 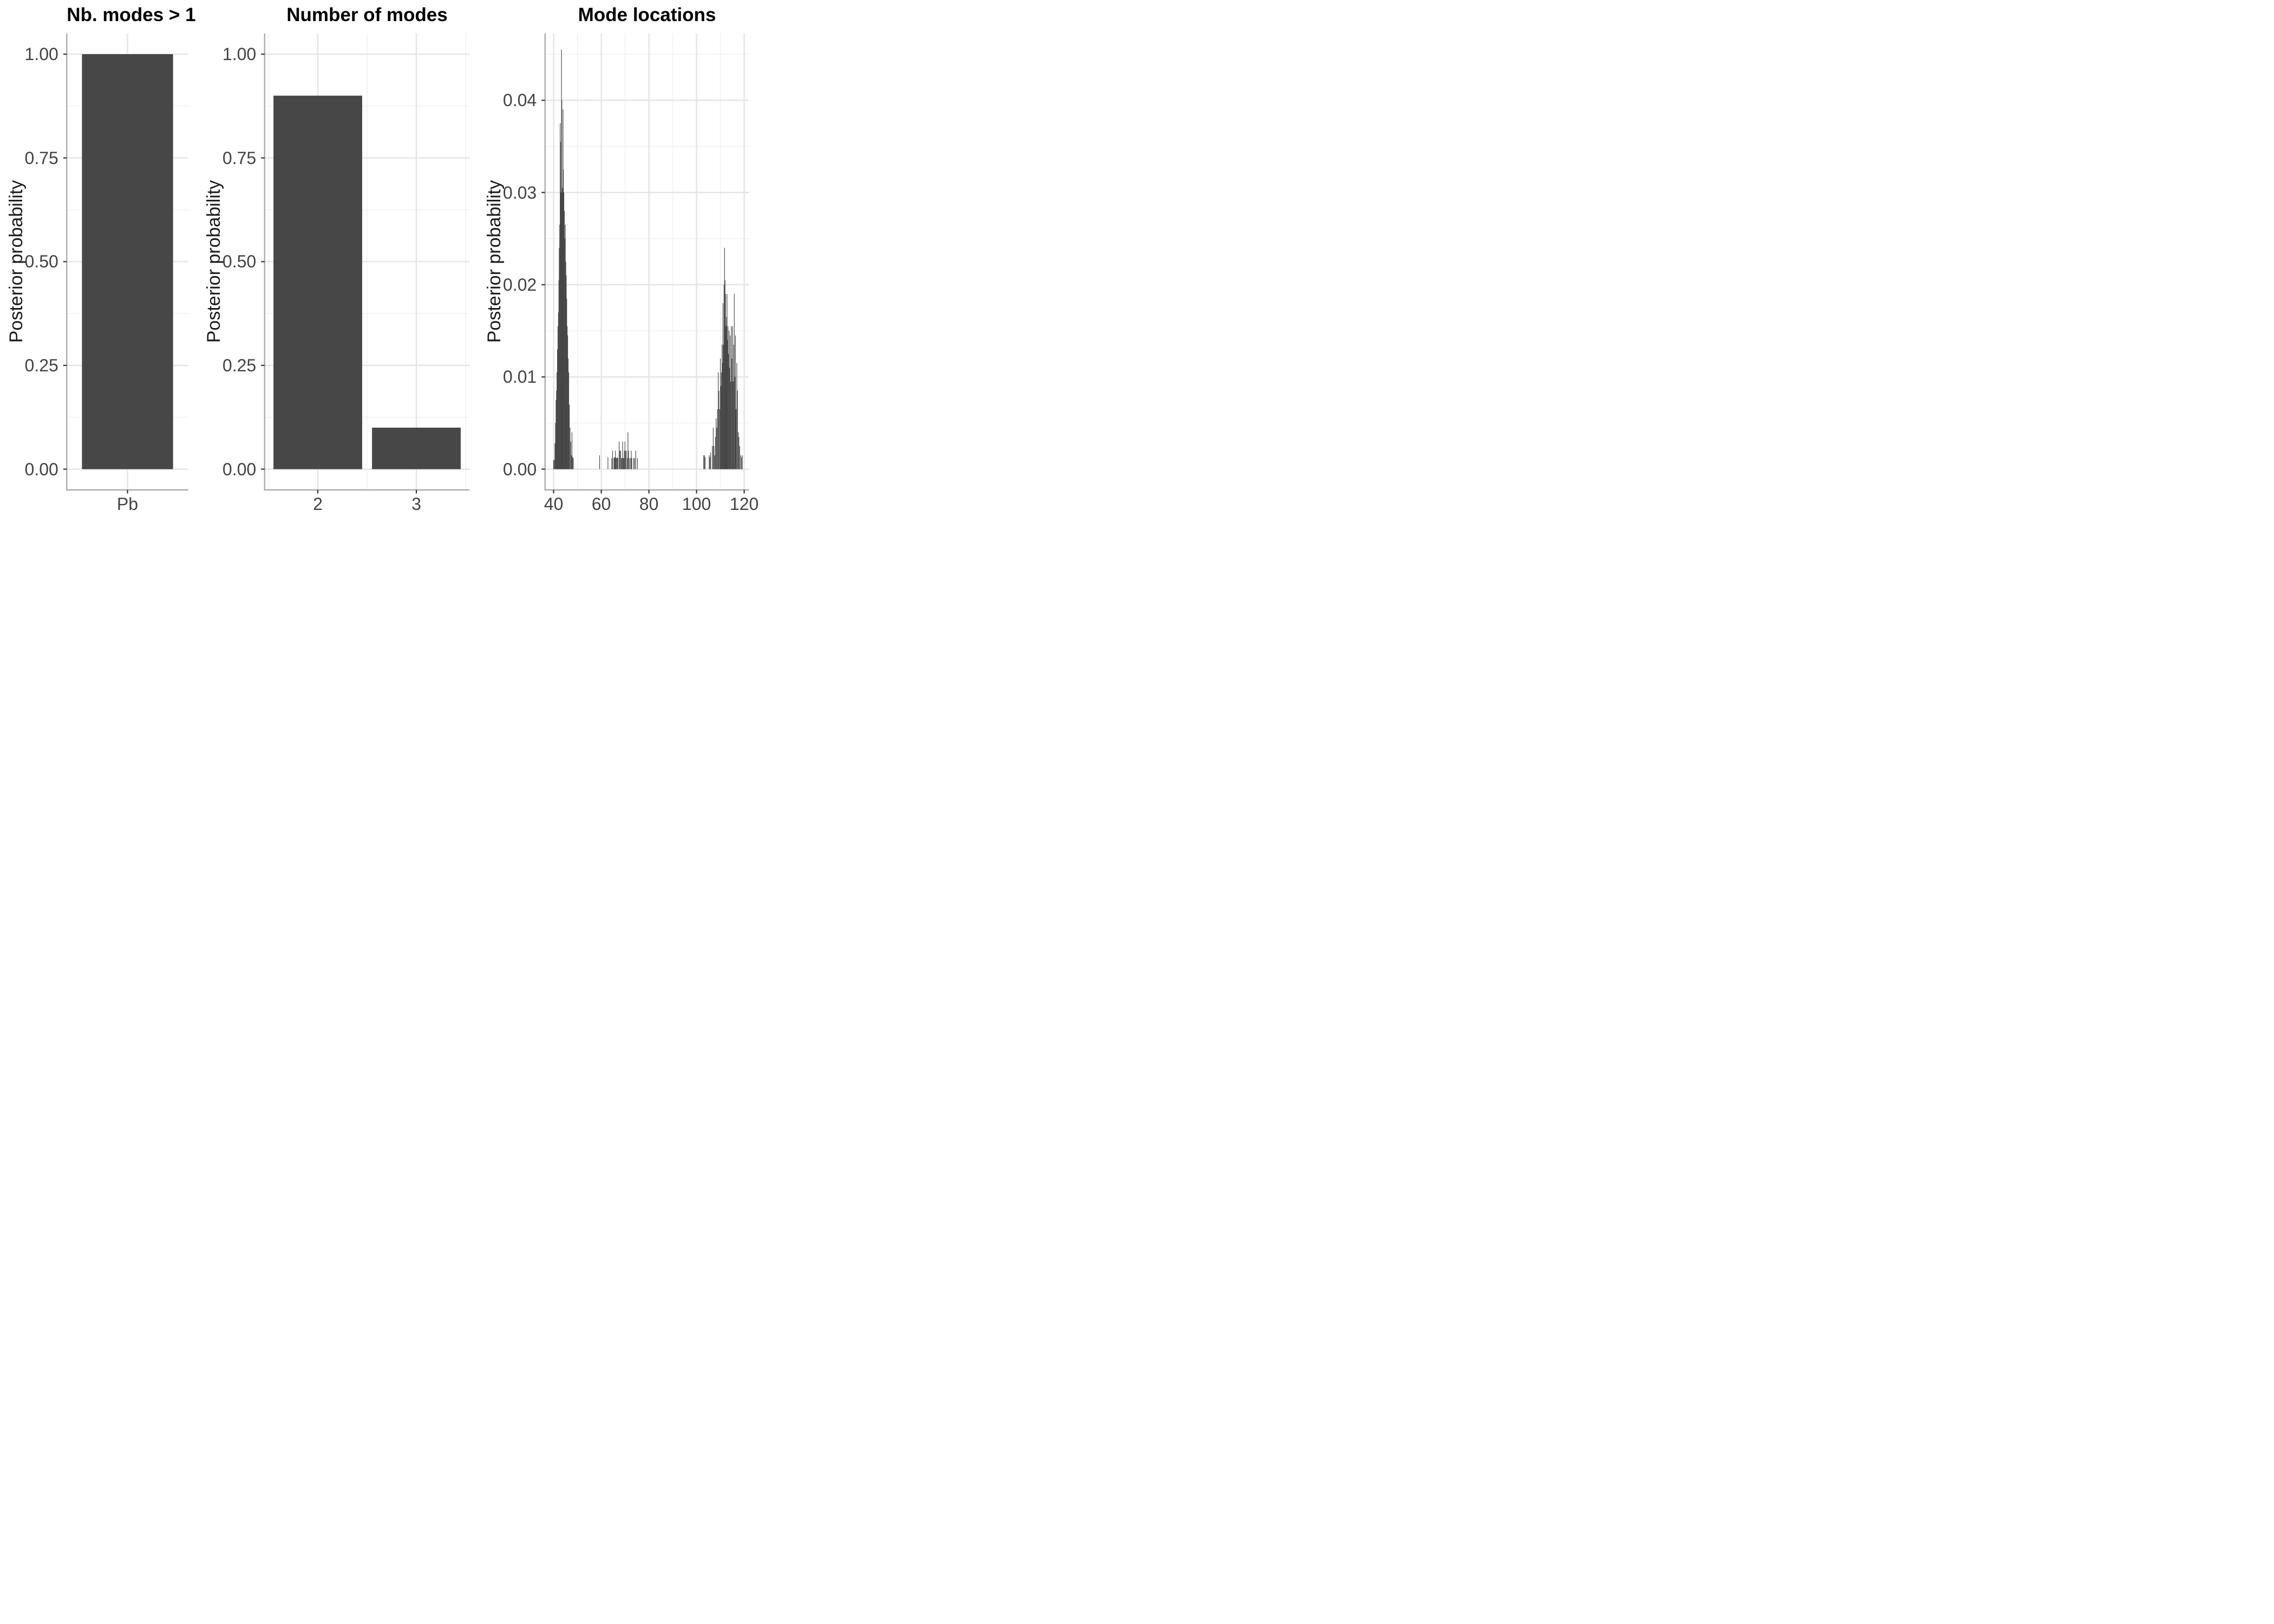 I want to click on panel3-title: Mode locations, so click(x=647, y=15).